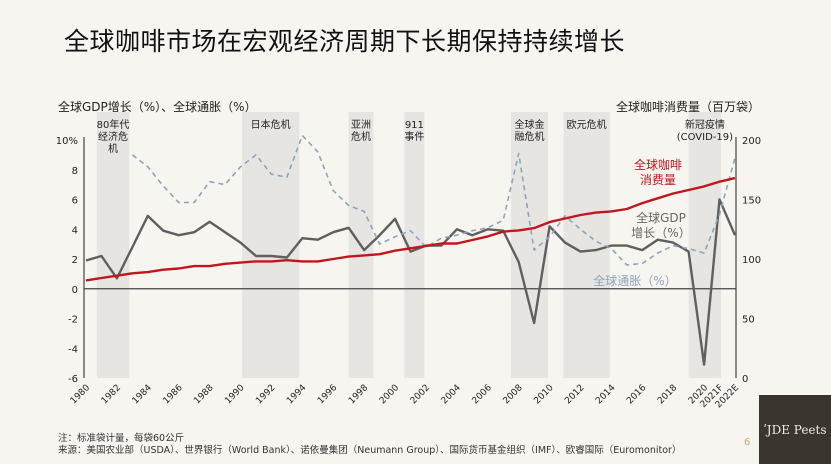  What do you see at coordinates (73, 349) in the screenshot?
I see `left-tick-label: -4` at bounding box center [73, 349].